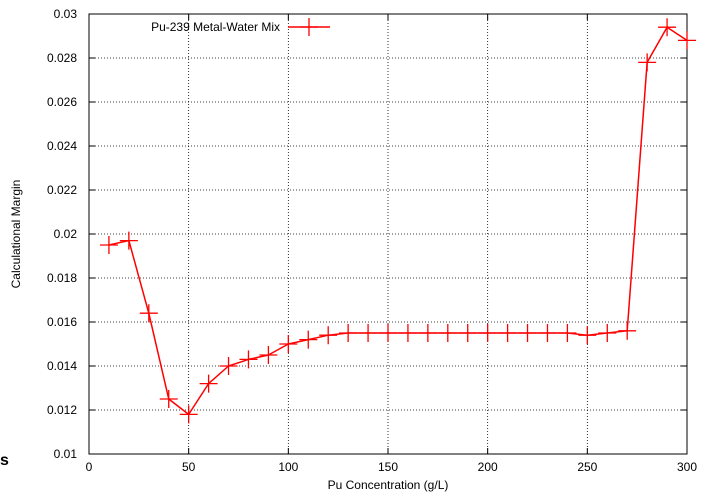 This screenshot has width=702, height=495. Describe the element at coordinates (66, 454) in the screenshot. I see `y-tick-label: 0.01` at that location.